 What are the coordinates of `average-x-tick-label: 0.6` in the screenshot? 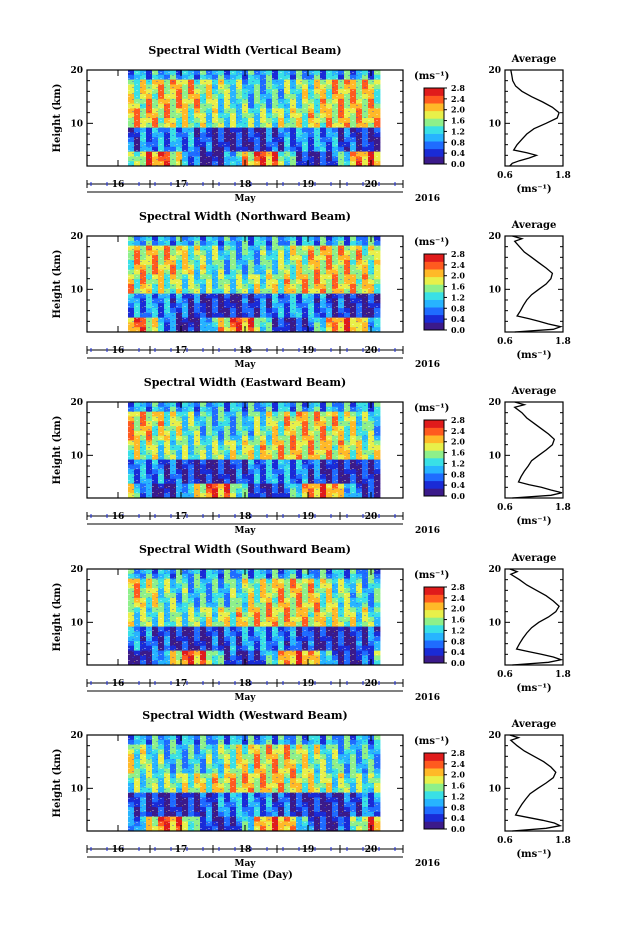 It's located at (505, 176).